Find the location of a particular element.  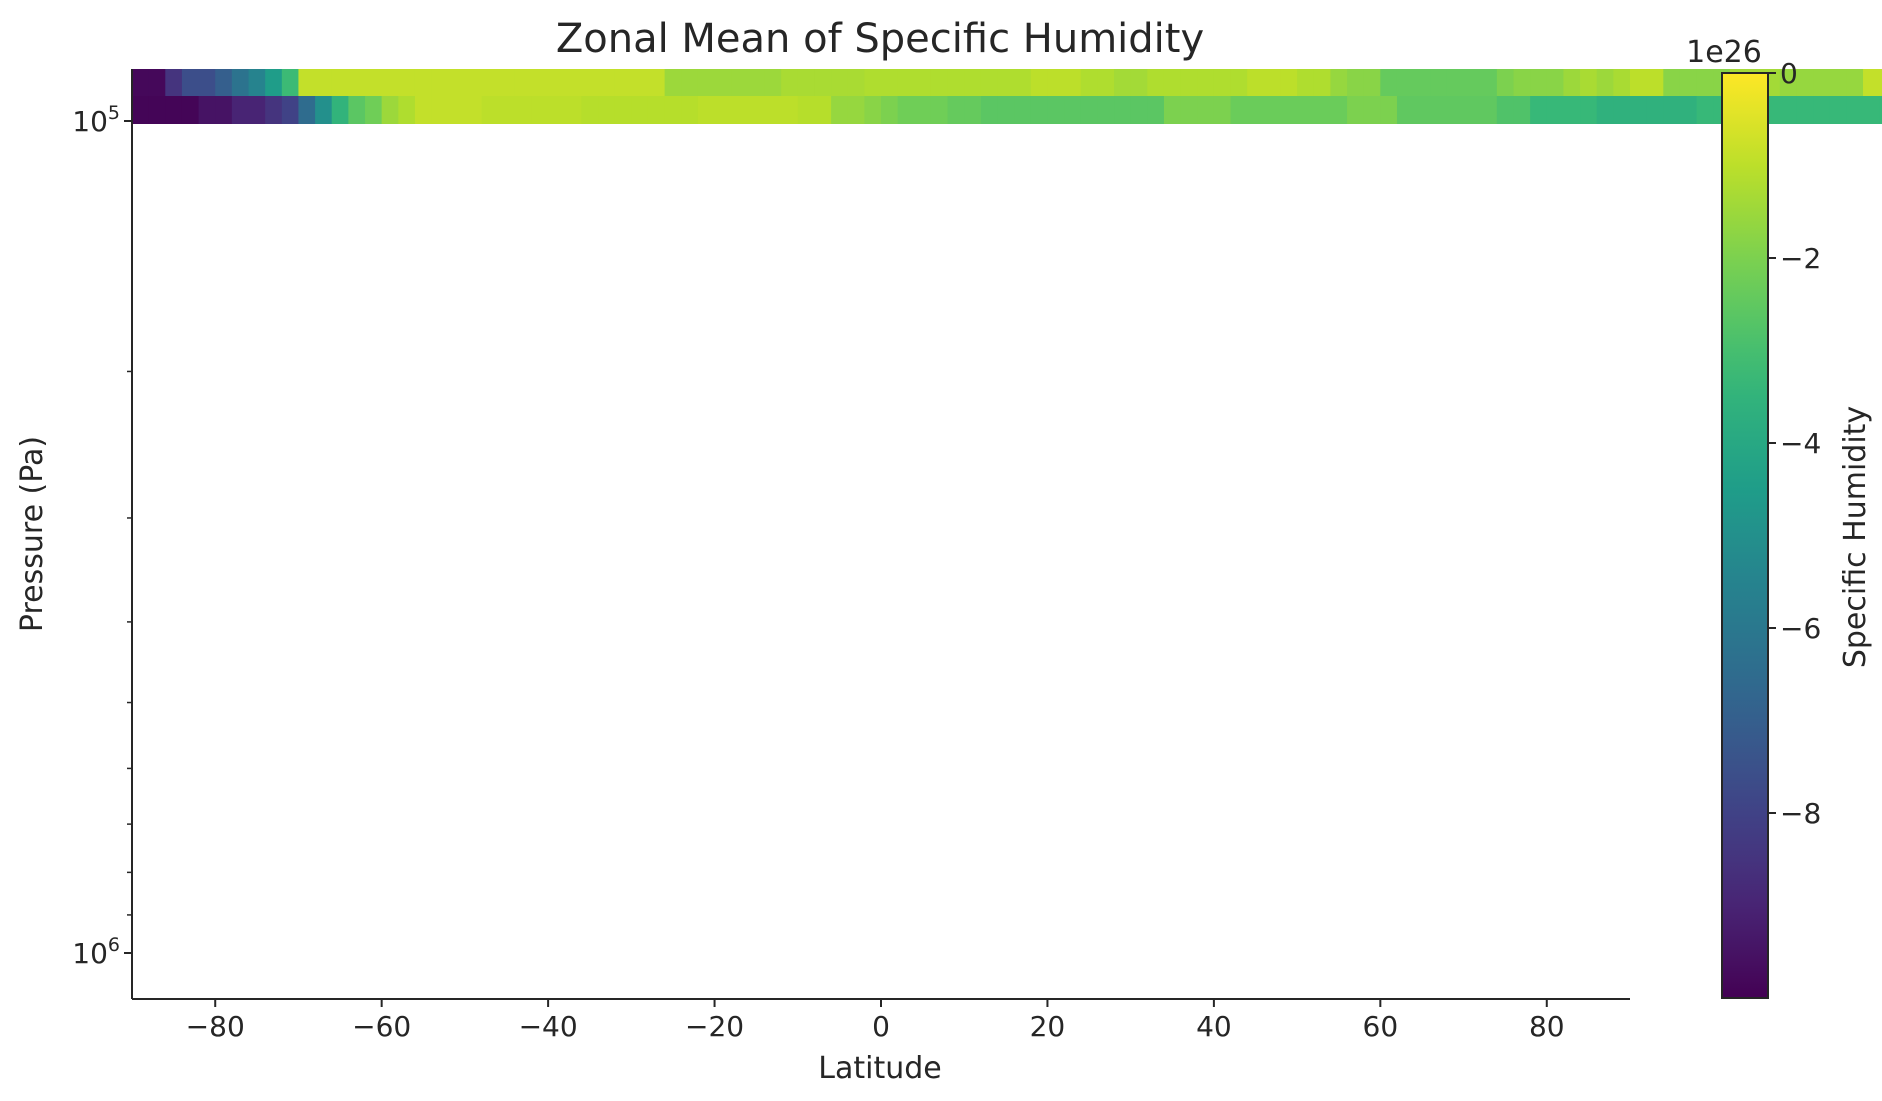

colorbar-ticks: 0 −2 −4 −6 −8 is located at coordinates (1794, 443).